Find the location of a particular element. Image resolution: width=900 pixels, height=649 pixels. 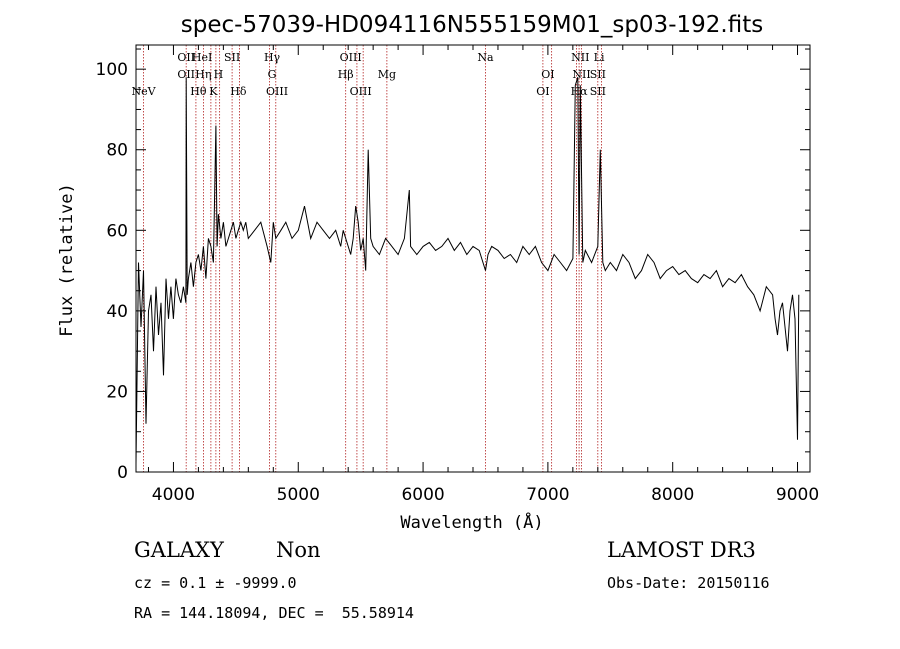

emission-line-label: NeV is located at coordinates (143, 91).